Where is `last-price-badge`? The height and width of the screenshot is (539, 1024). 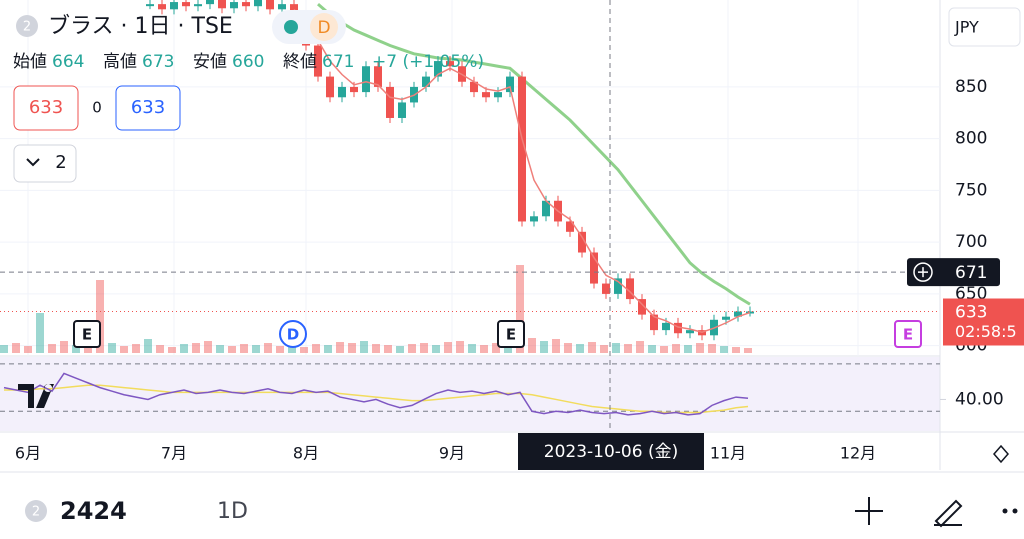
last-price-badge is located at coordinates (983, 322).